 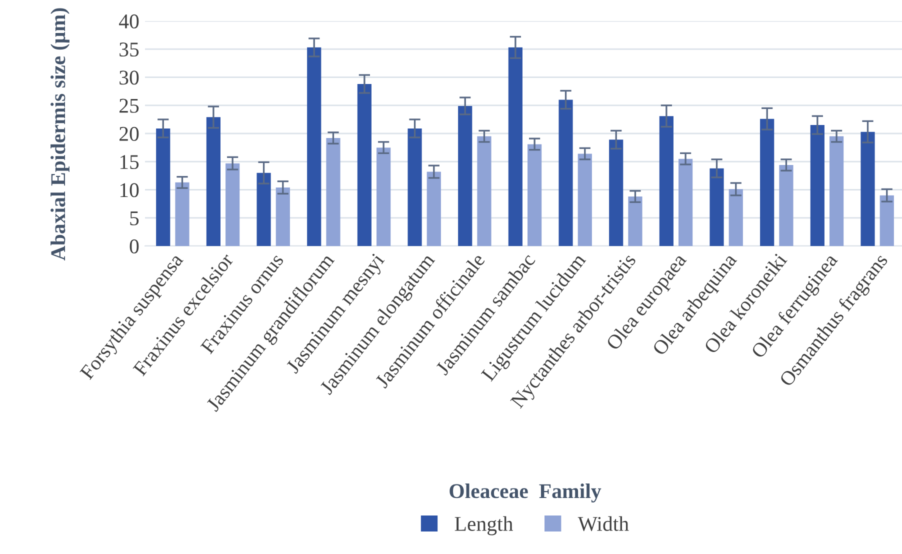 I want to click on y-tick-label: 30, so click(x=129, y=77).